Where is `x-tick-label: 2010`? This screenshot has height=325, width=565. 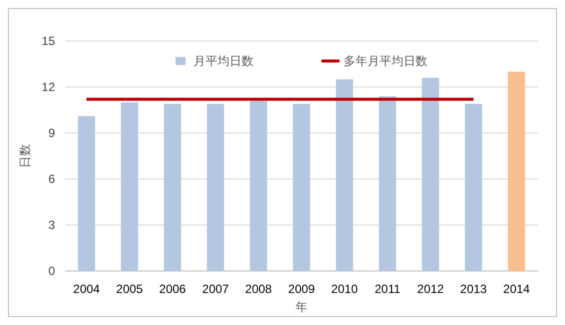
x-tick-label: 2010 is located at coordinates (344, 289).